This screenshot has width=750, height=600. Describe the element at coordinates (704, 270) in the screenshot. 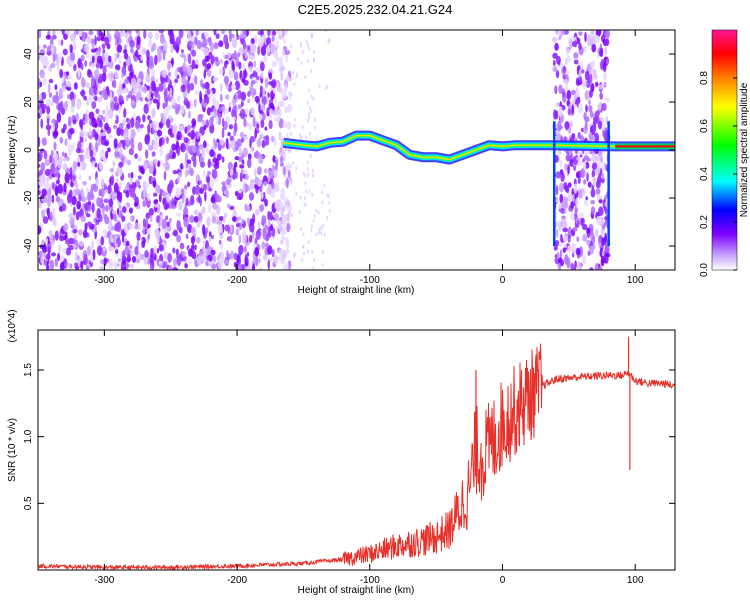

I see `colorbar-tick-label: 0.0` at that location.